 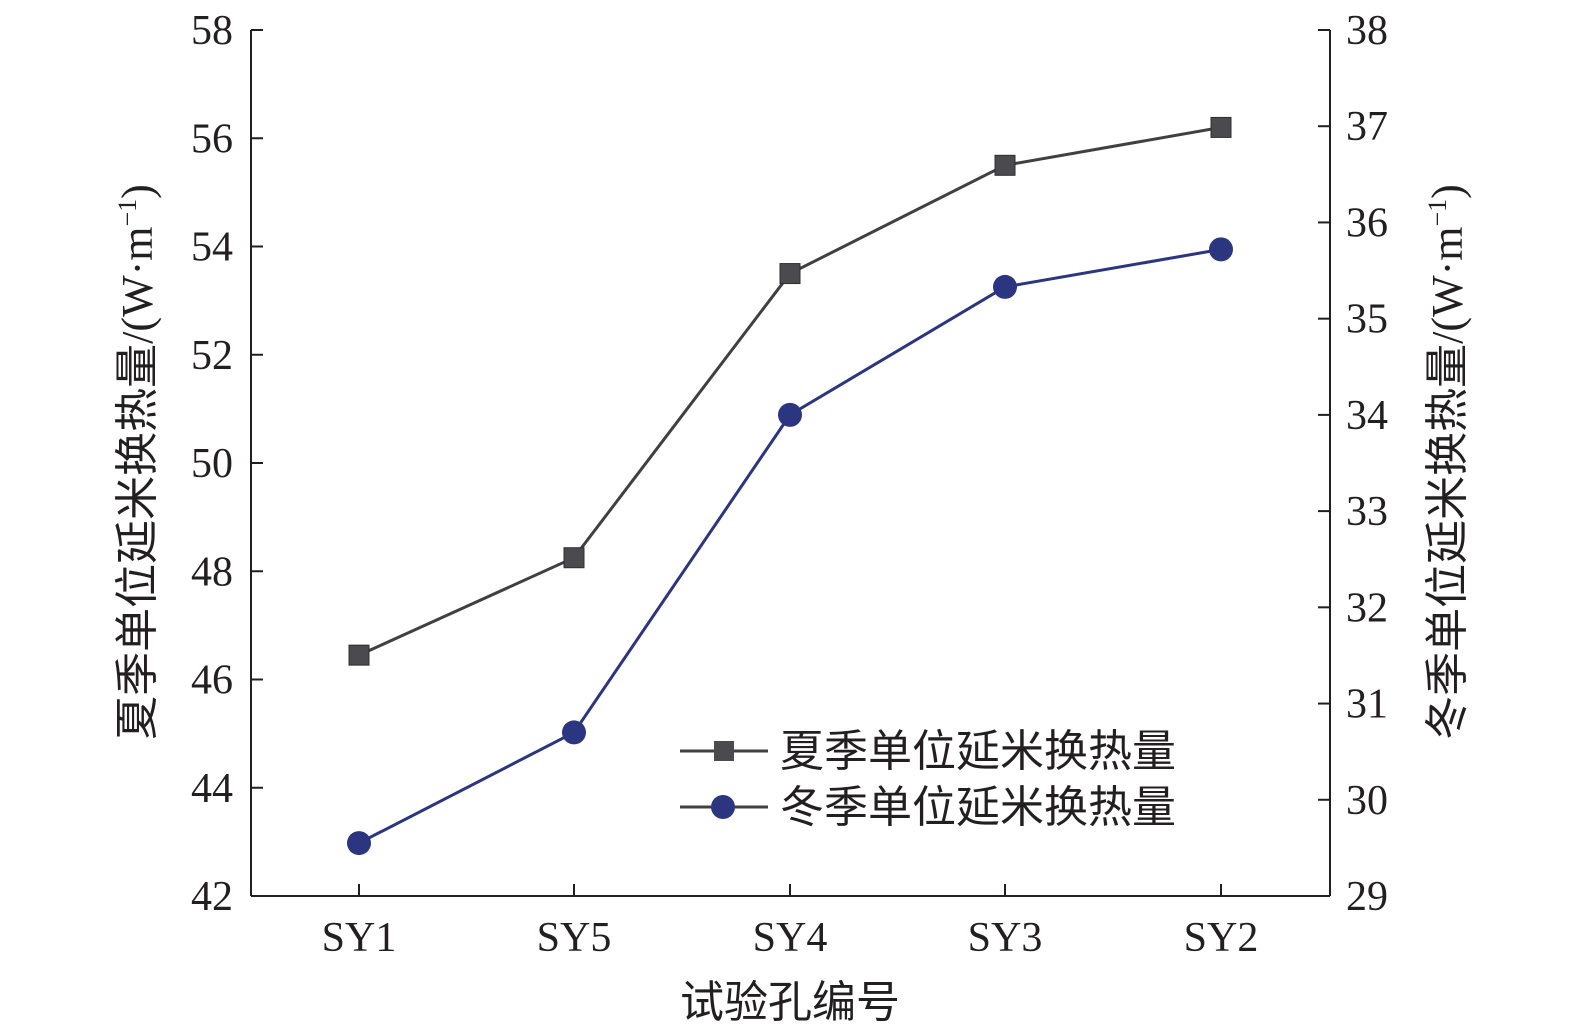 What do you see at coordinates (1367, 705) in the screenshot?
I see `y-right-tick-label: 31` at bounding box center [1367, 705].